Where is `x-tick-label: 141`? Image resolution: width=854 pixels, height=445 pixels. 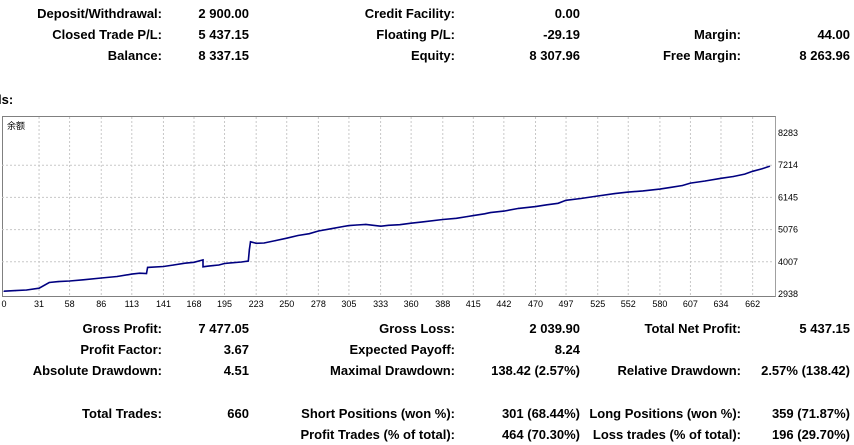 x-tick-label: 141 is located at coordinates (163, 304).